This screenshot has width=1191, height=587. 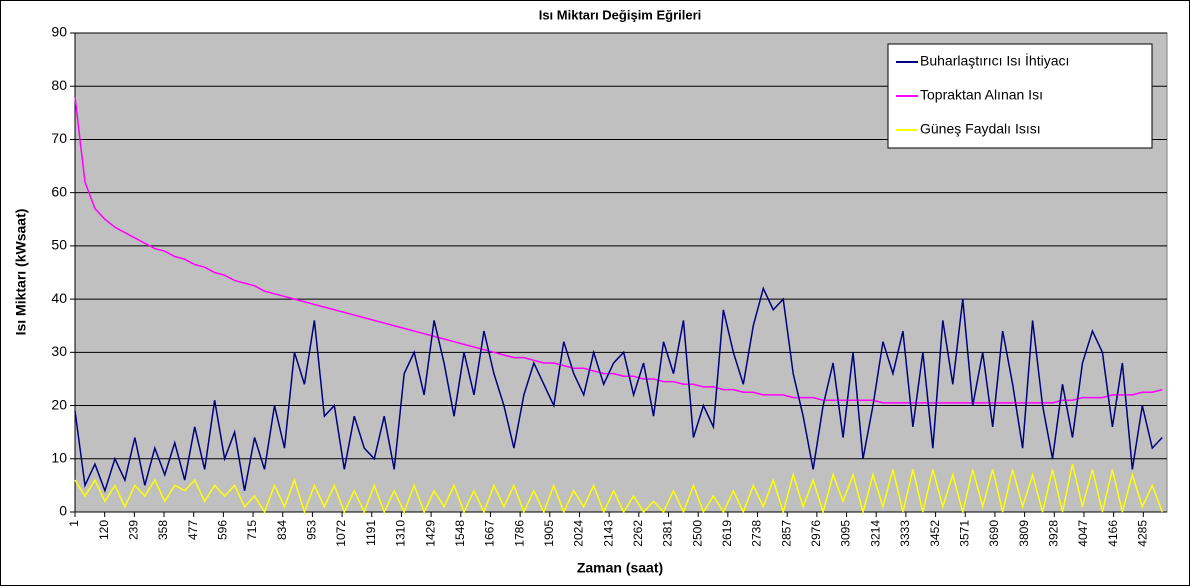 What do you see at coordinates (163, 530) in the screenshot?
I see `x-tick-label: 358` at bounding box center [163, 530].